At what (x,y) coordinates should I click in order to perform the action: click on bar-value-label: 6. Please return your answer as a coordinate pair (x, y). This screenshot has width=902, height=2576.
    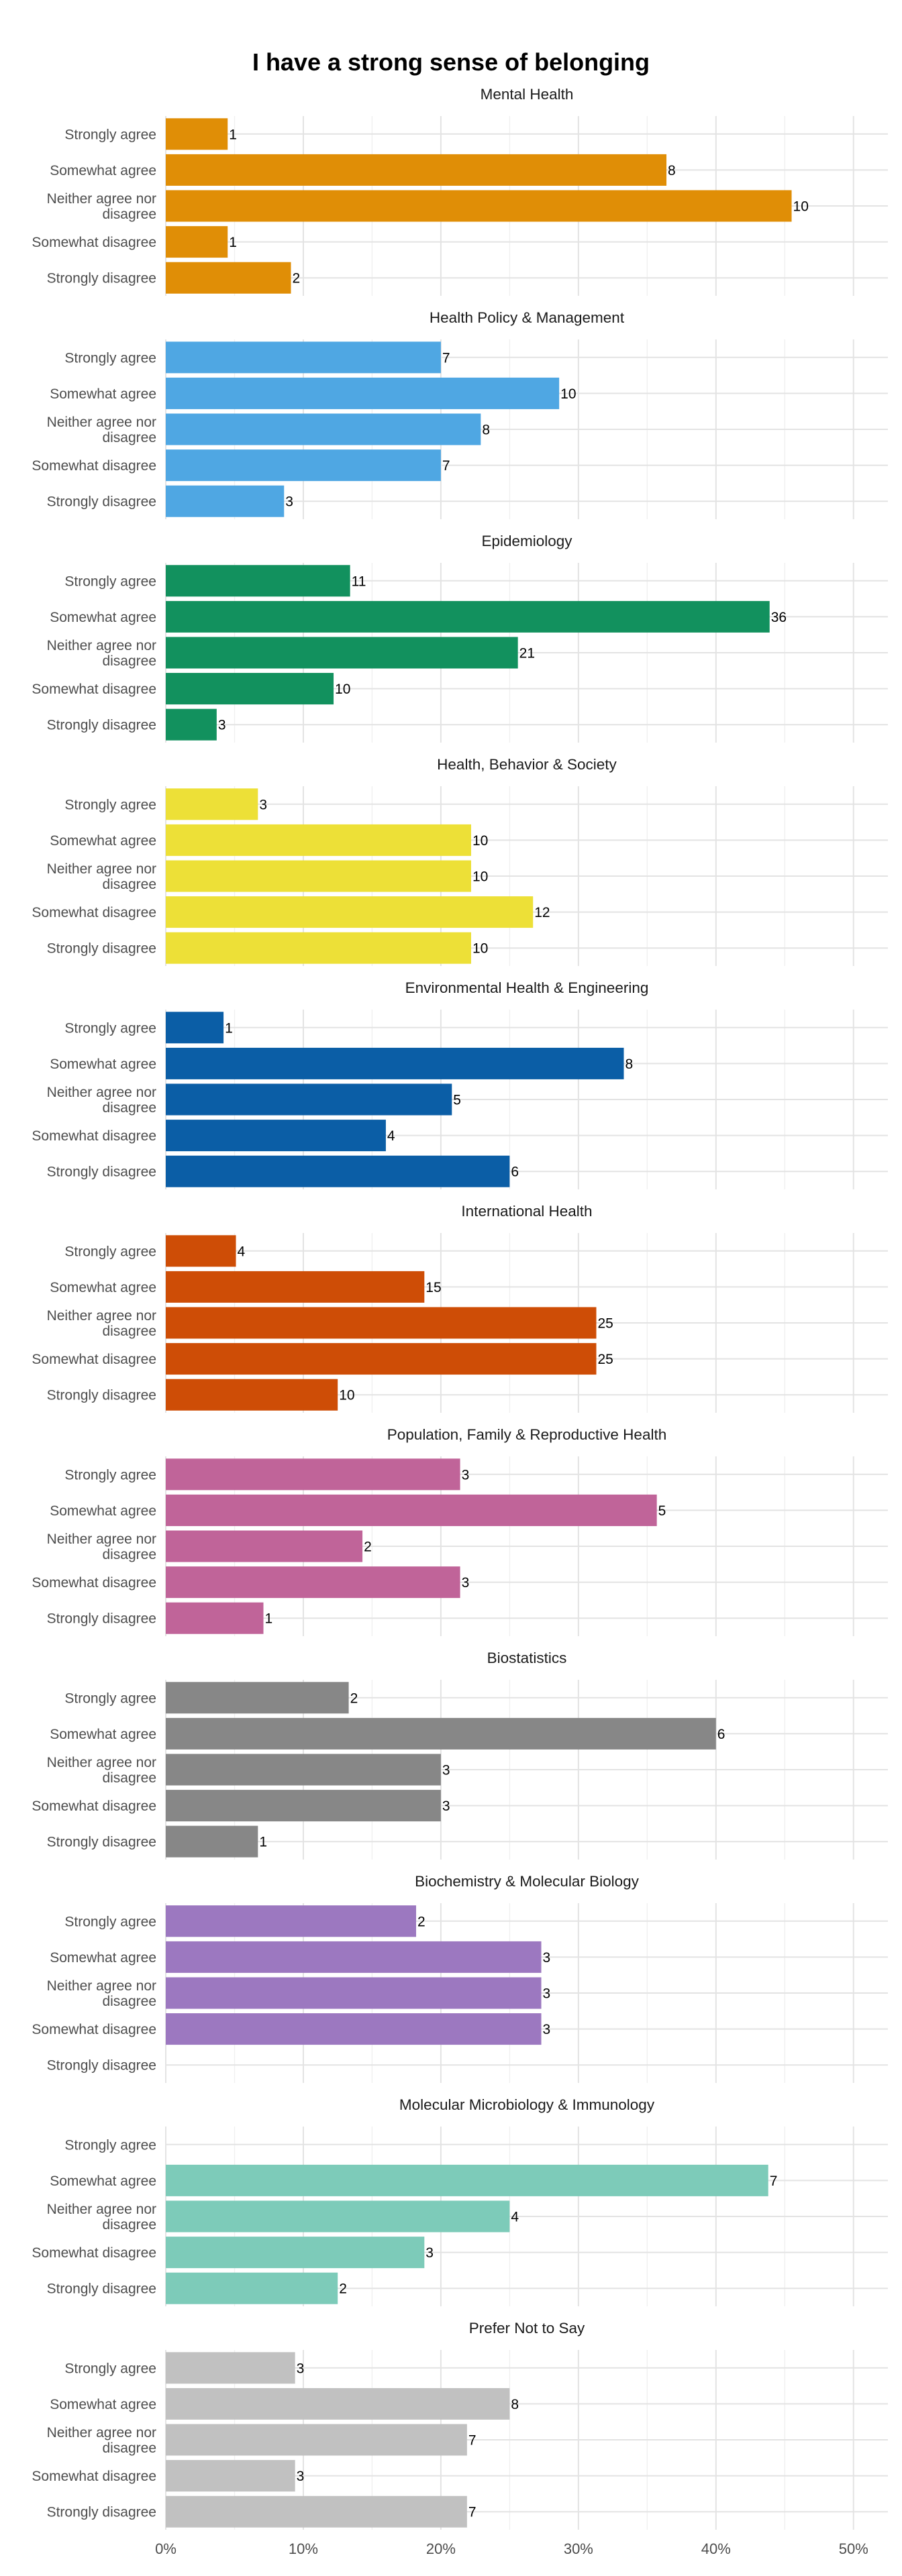
    Looking at the image, I should click on (721, 1734).